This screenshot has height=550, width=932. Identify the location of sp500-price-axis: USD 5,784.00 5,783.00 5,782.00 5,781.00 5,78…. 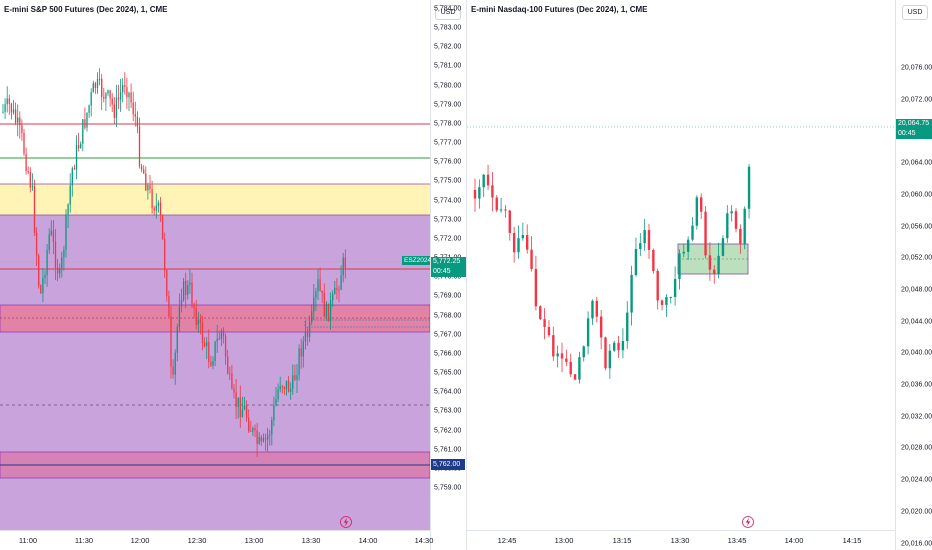
(448, 275).